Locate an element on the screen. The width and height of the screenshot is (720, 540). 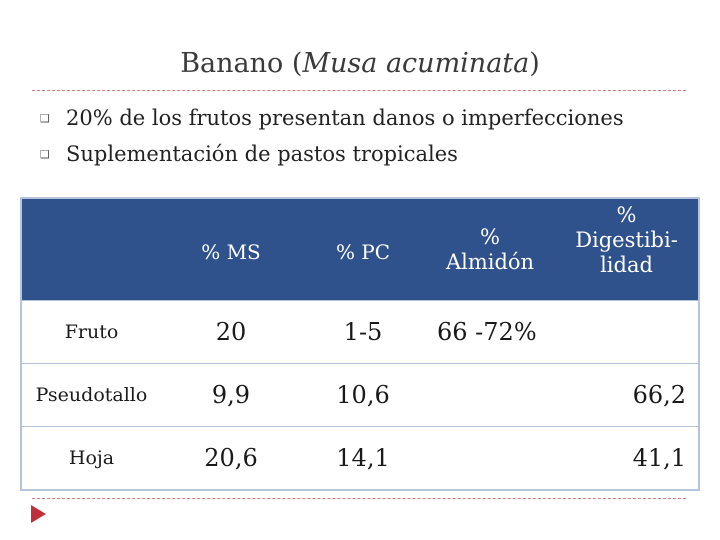
row-label: Pseudotallo is located at coordinates (91, 395).